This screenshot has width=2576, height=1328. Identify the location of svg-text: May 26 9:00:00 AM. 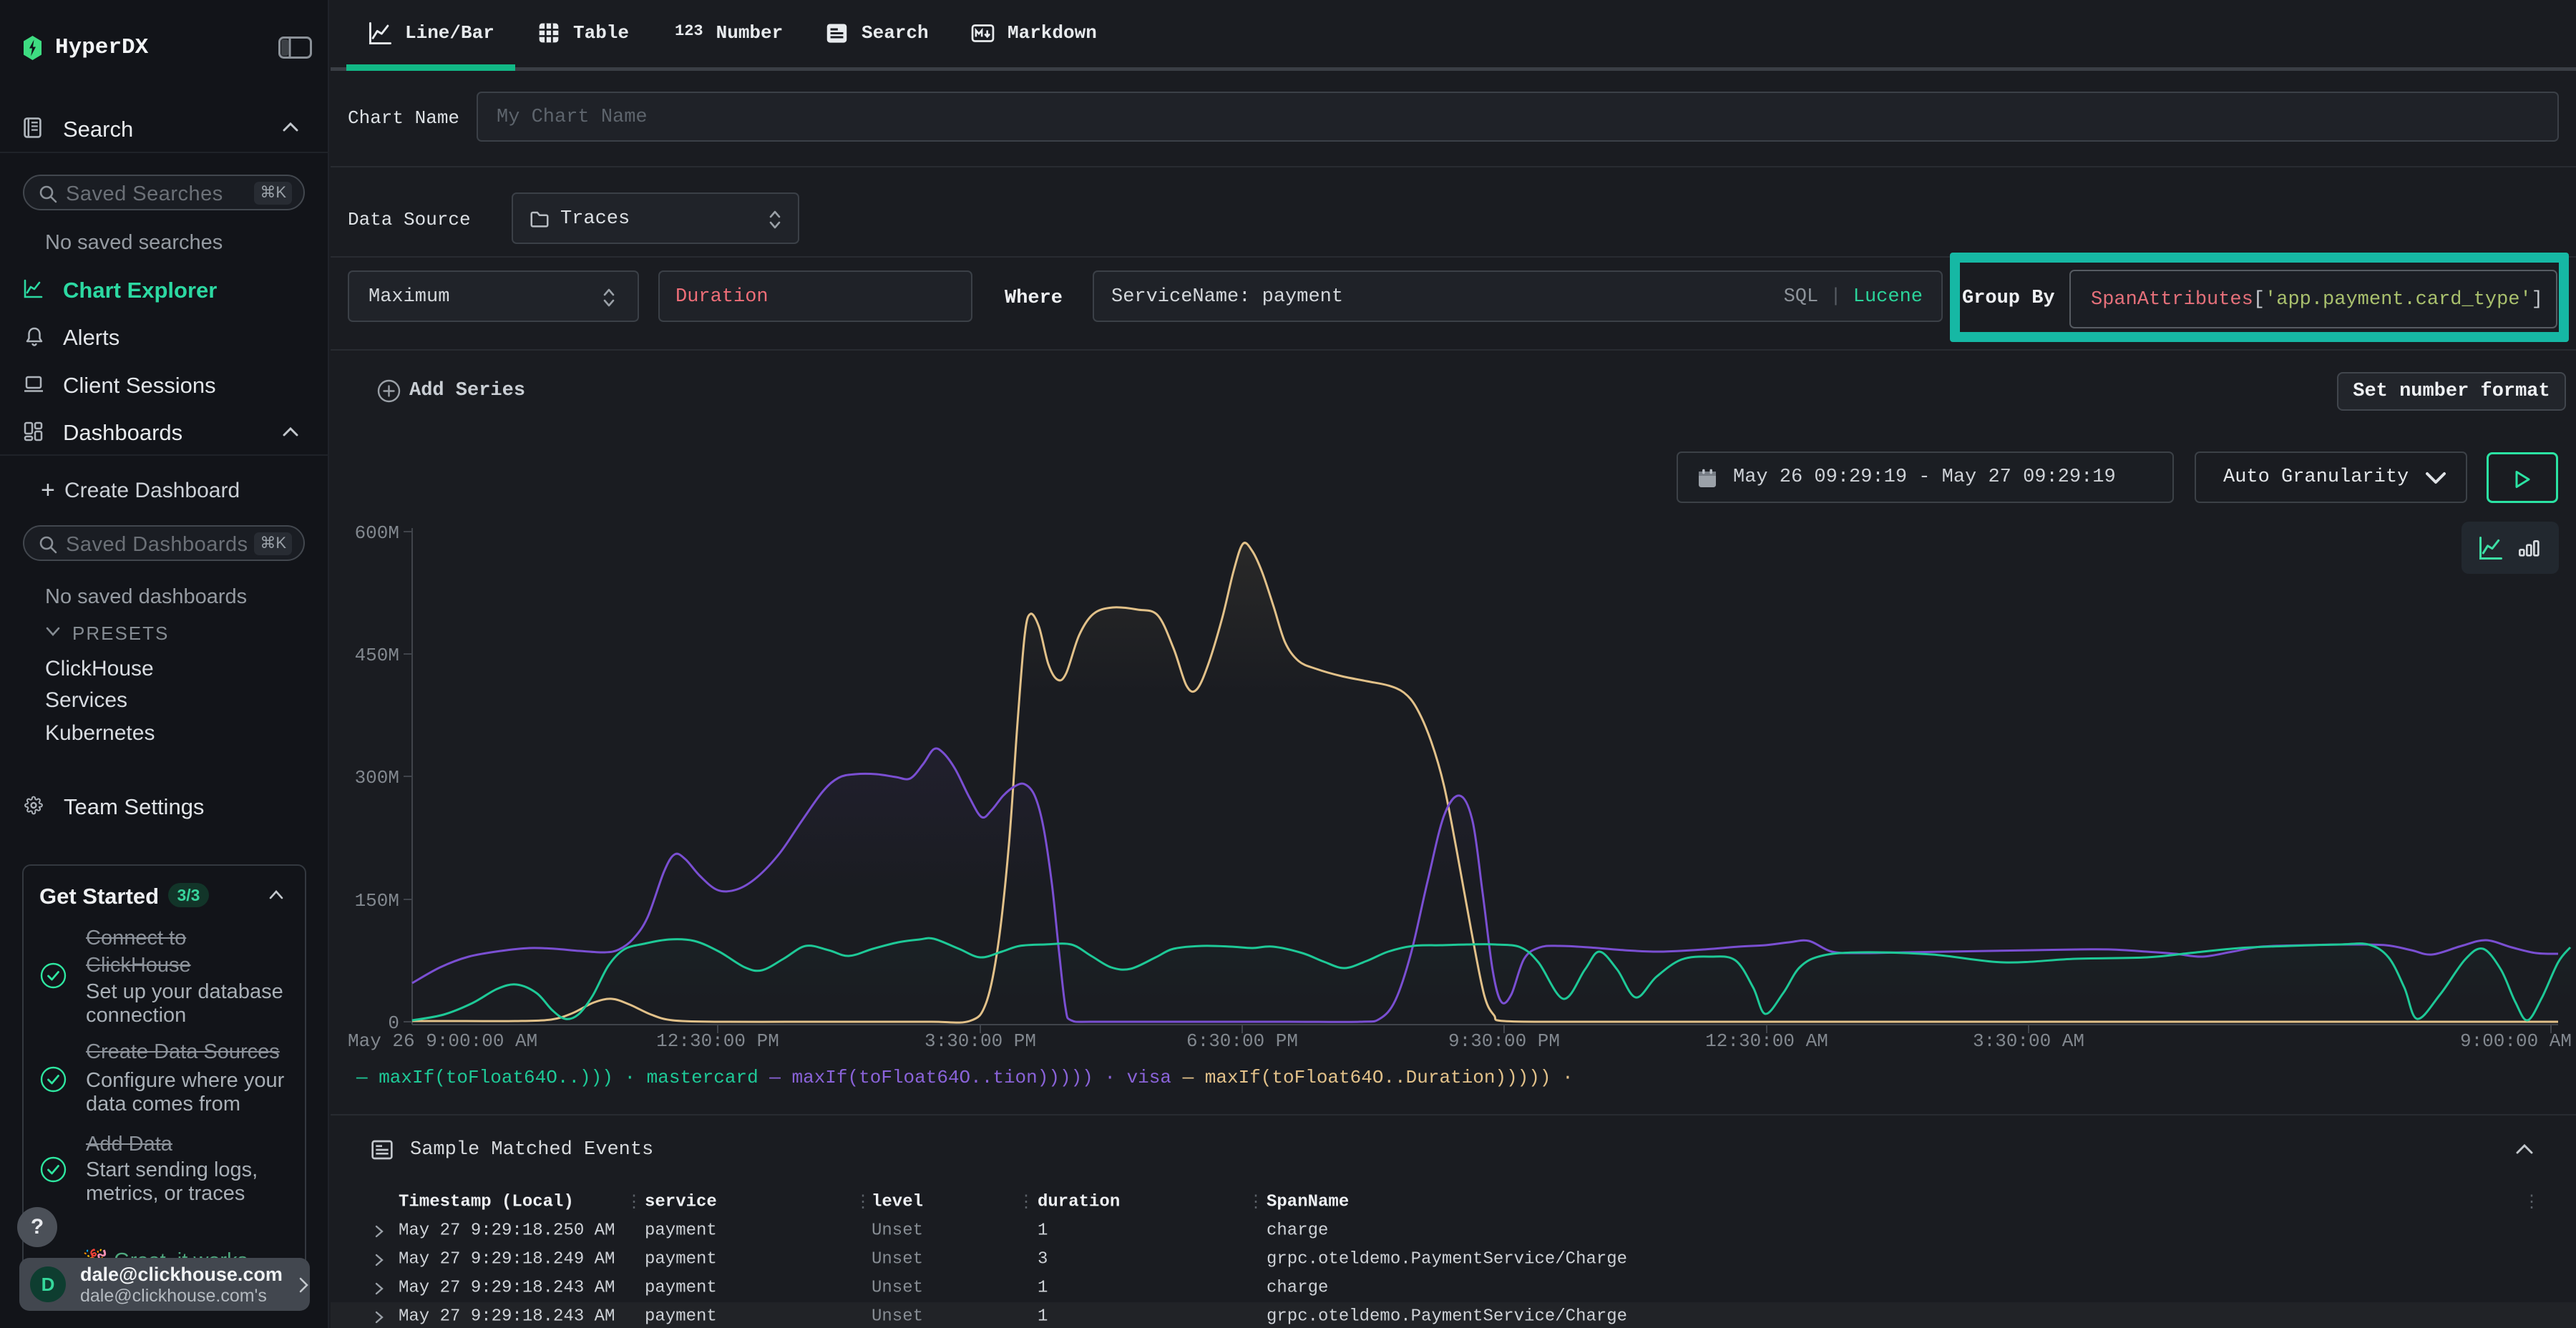
(442, 1041).